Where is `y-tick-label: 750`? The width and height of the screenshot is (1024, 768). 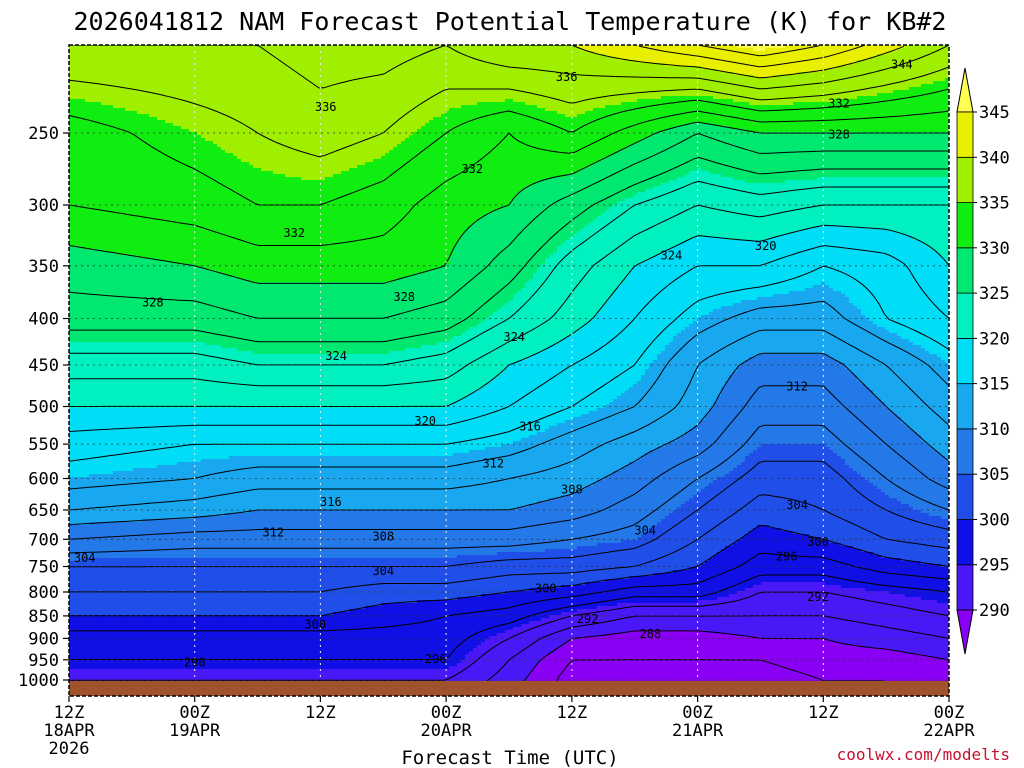 y-tick-label: 750 is located at coordinates (43, 568).